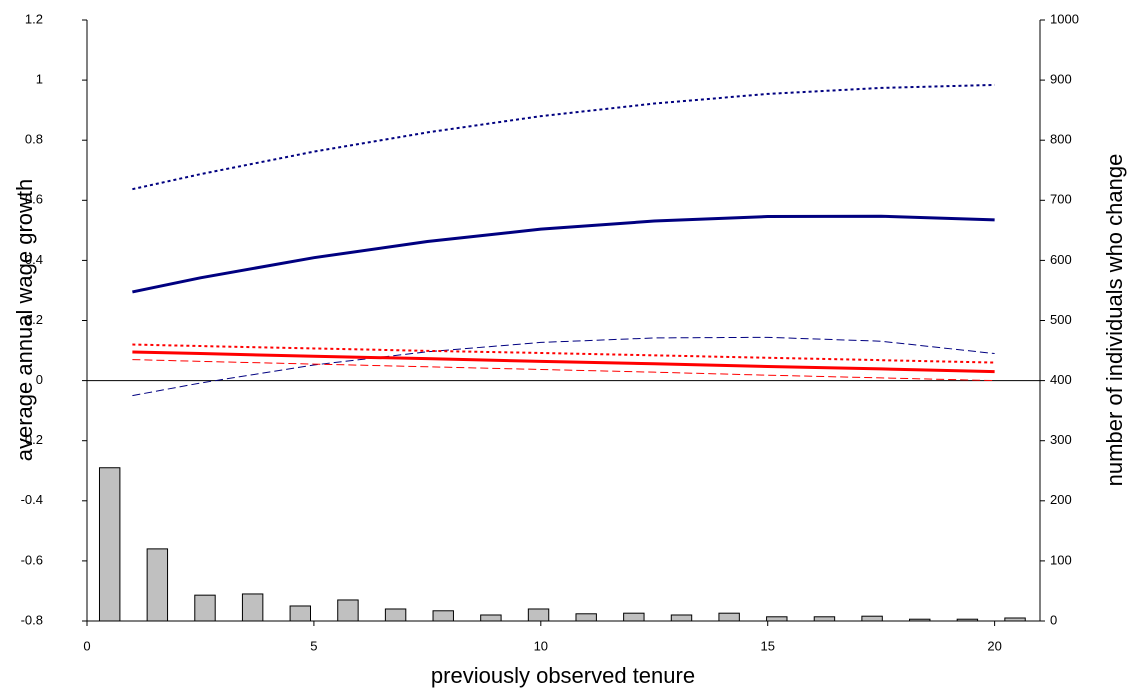 This screenshot has width=1135, height=693. Describe the element at coordinates (34, 259) in the screenshot. I see `y-tick-label: 0.4` at that location.